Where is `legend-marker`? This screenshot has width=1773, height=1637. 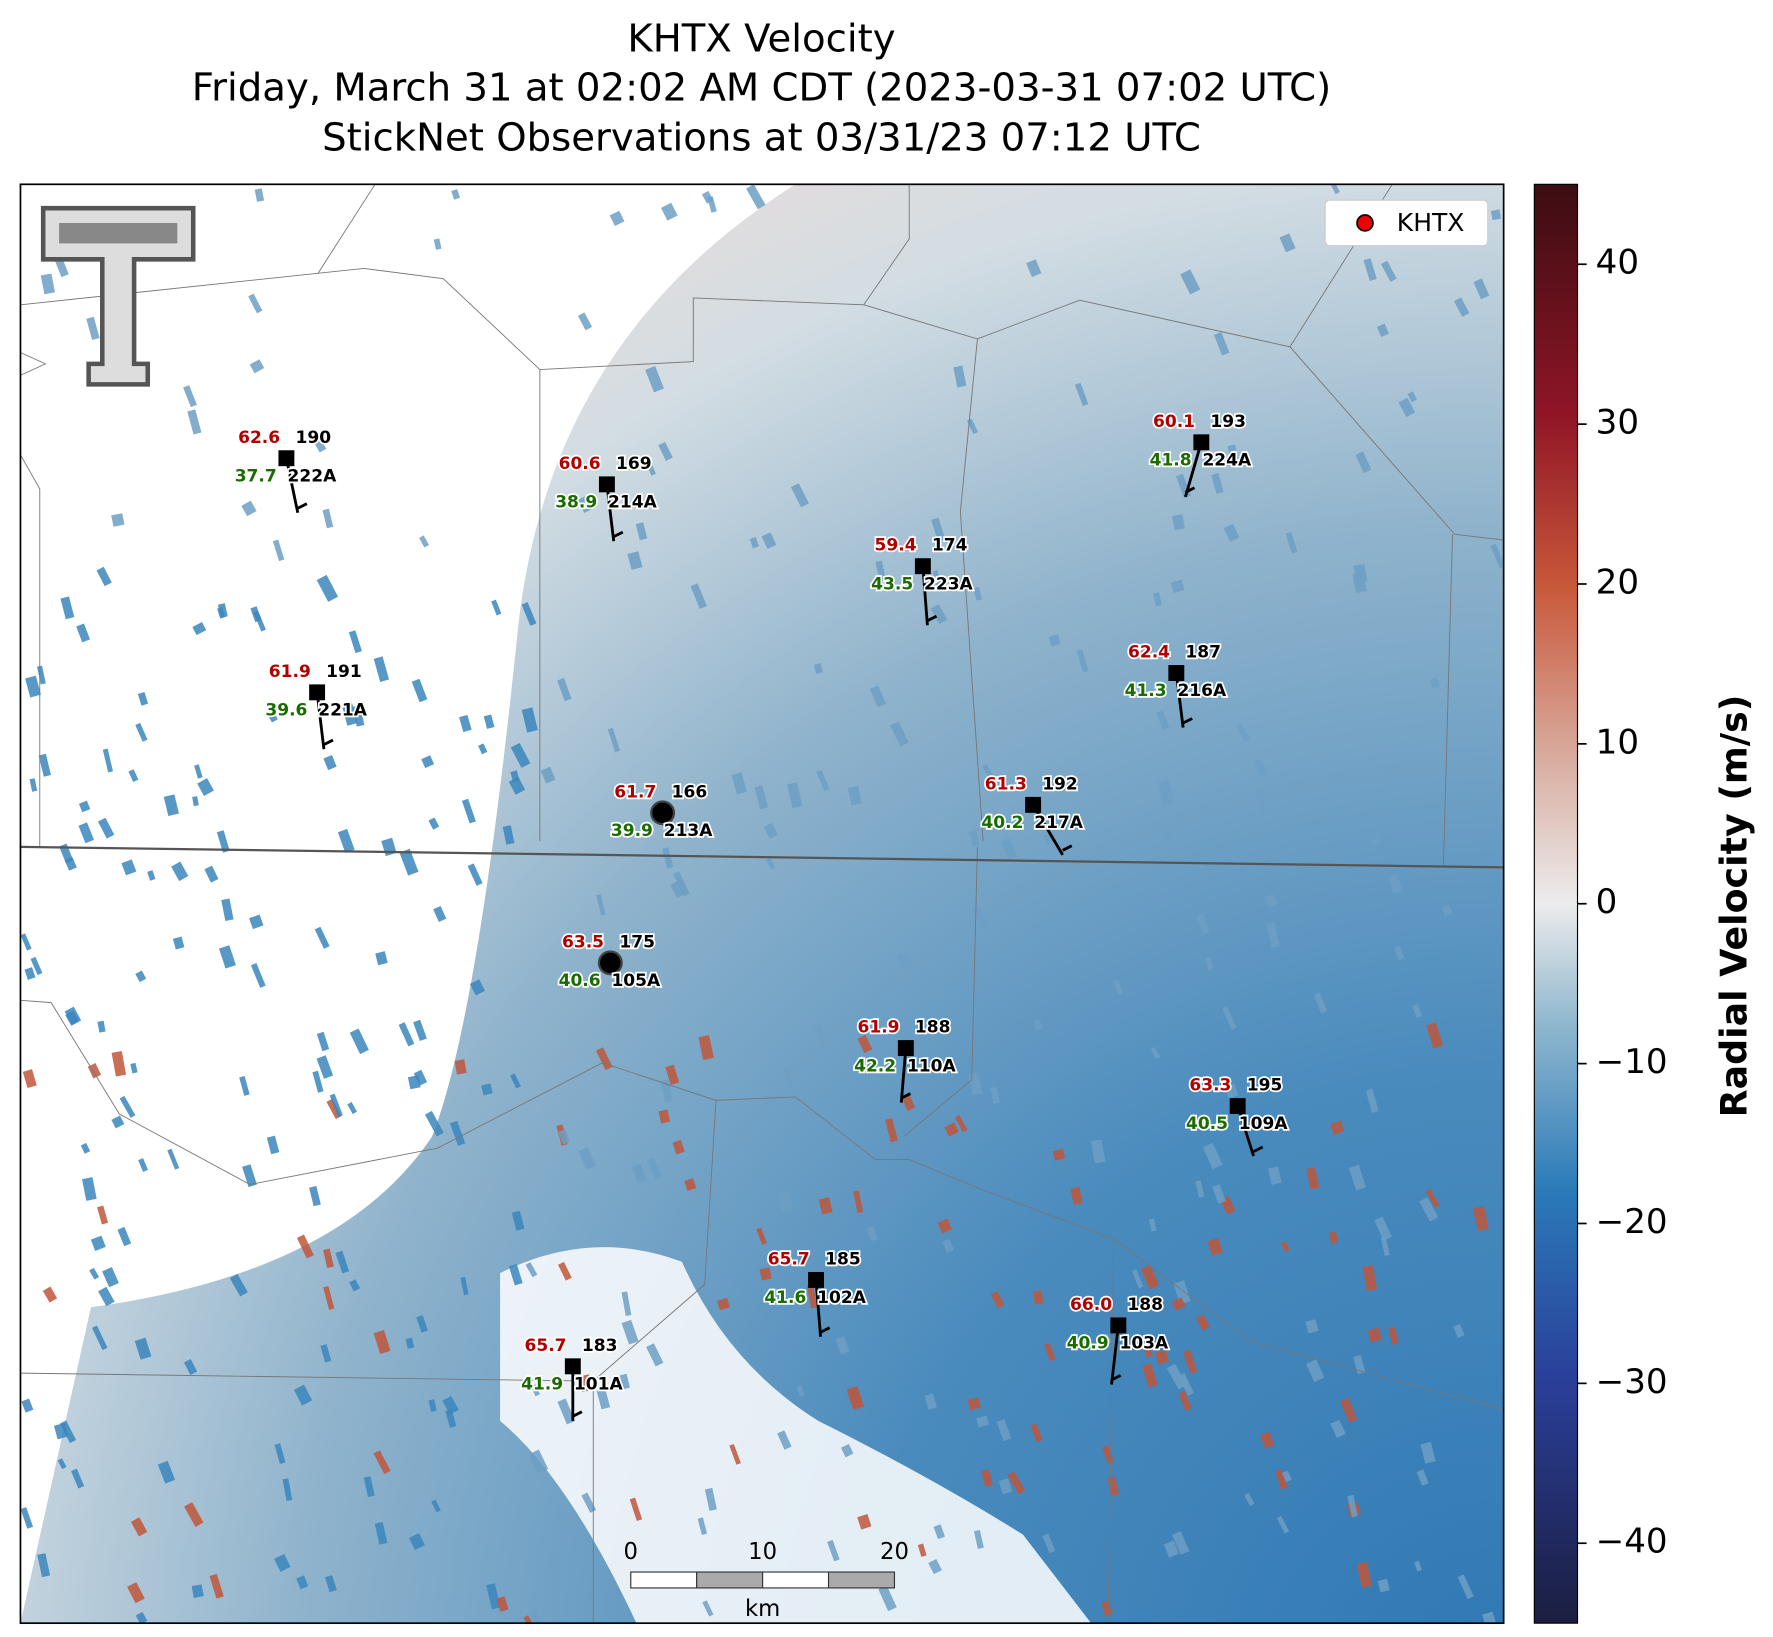 legend-marker is located at coordinates (1365, 223).